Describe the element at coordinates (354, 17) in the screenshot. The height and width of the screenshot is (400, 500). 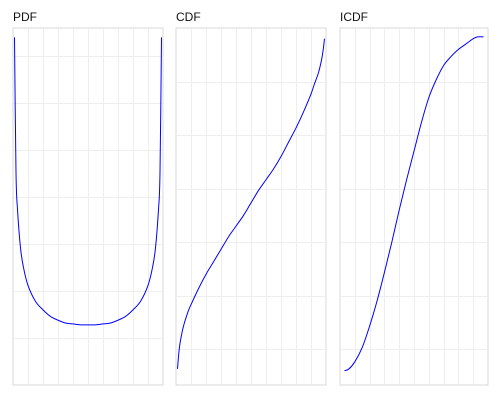
I see `icdf-title: ICDF` at that location.